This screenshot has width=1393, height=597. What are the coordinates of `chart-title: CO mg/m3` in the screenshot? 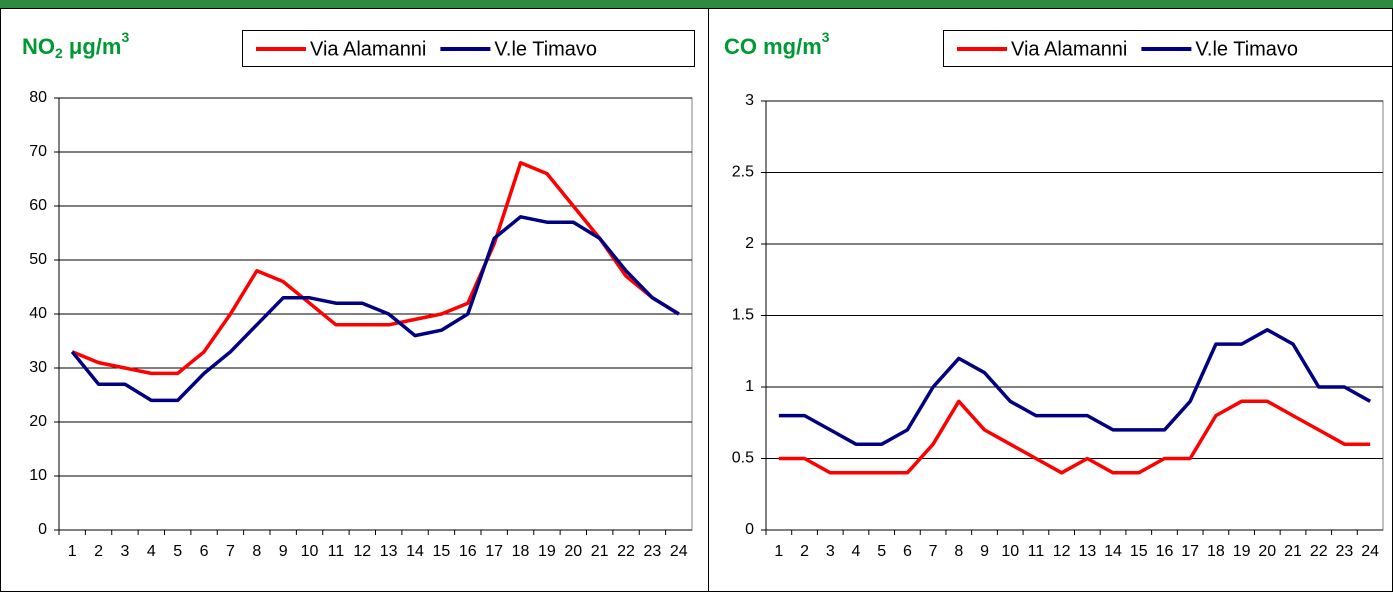 It's located at (777, 44).